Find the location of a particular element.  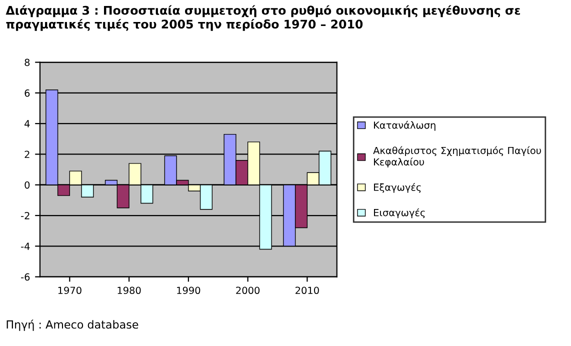

y-tick-label: 6 is located at coordinates (27, 93).